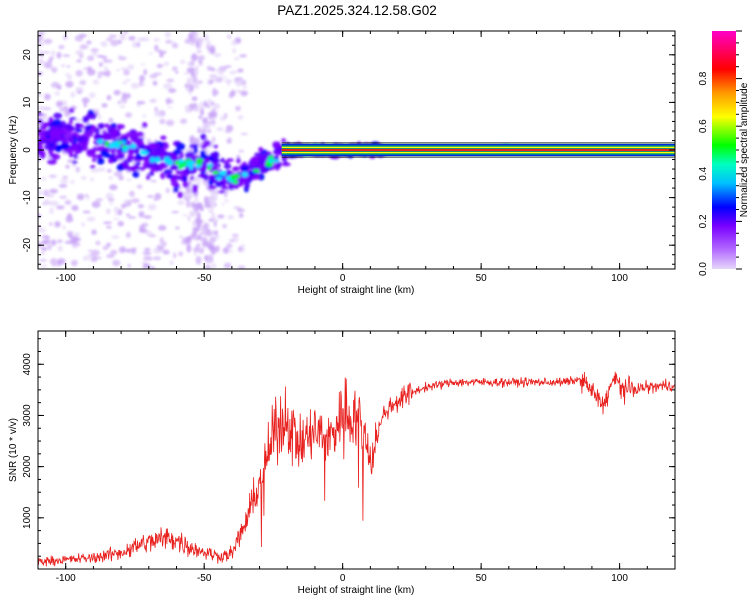 The width and height of the screenshot is (750, 605). What do you see at coordinates (27, 245) in the screenshot?
I see `spectrogram-y-tick-label: -20` at bounding box center [27, 245].